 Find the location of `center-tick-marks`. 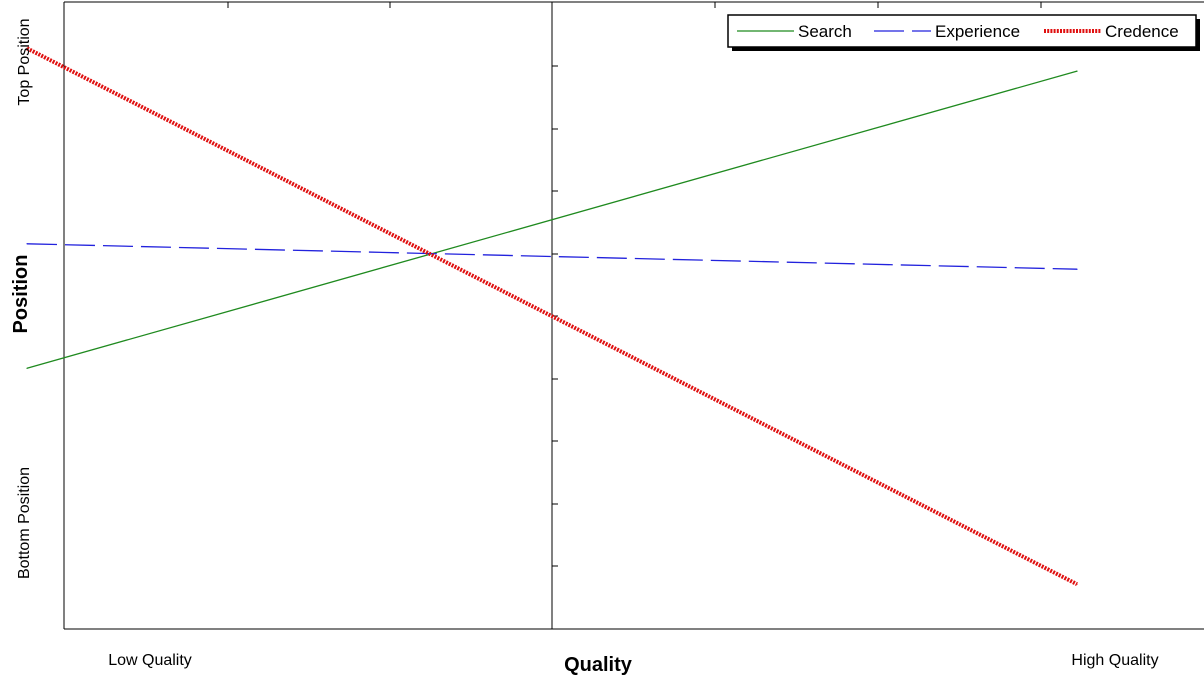

center-tick-marks is located at coordinates (555, 316).